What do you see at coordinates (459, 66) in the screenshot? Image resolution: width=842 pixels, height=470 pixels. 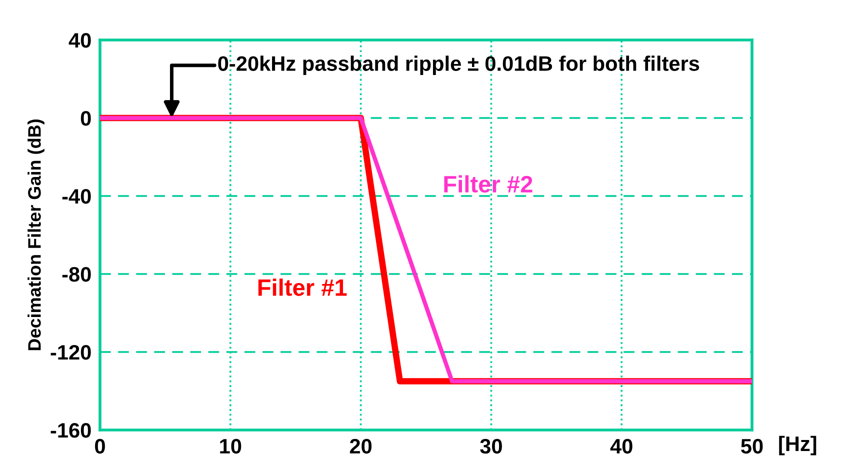 I see `annotation: 0-20kHz passband ripple ± 0.01dB for both filters` at bounding box center [459, 66].